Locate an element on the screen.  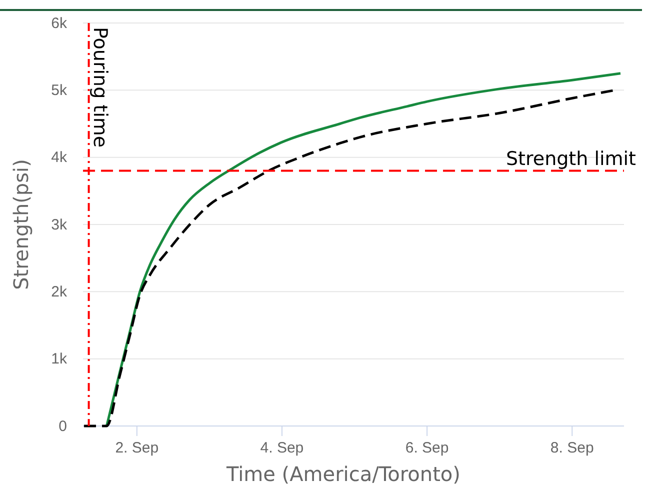
ref-line-label: Pouring time is located at coordinates (99, 87).